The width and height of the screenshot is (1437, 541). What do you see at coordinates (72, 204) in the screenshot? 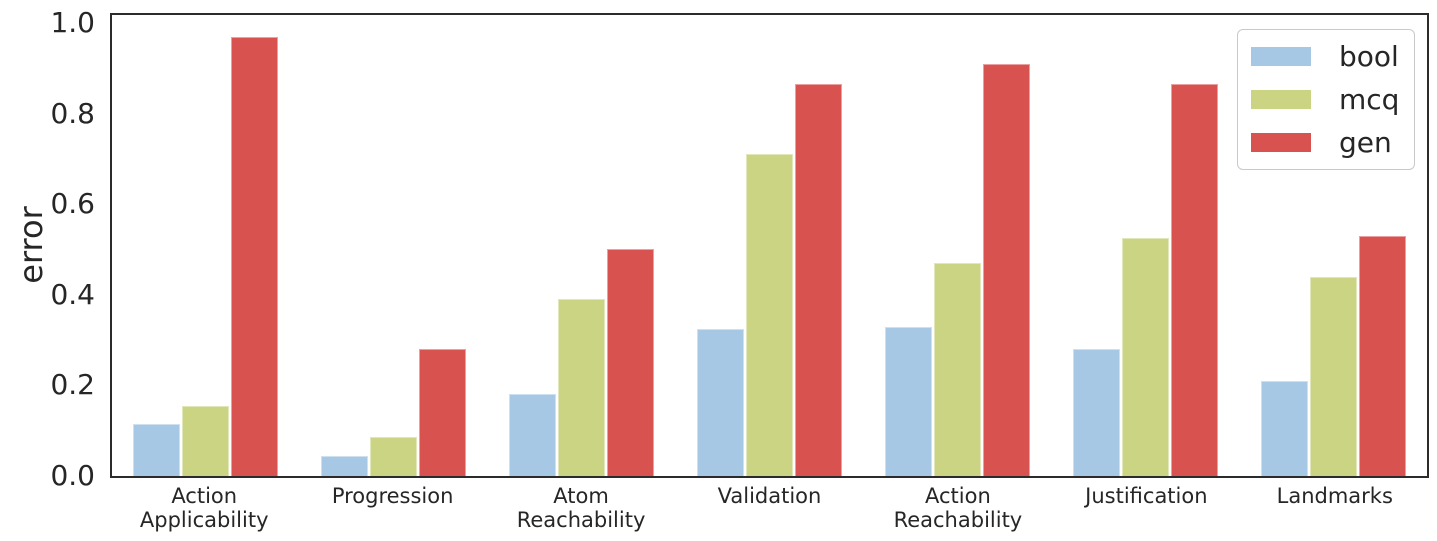
I see `y-tick-label: 0.6` at bounding box center [72, 204].